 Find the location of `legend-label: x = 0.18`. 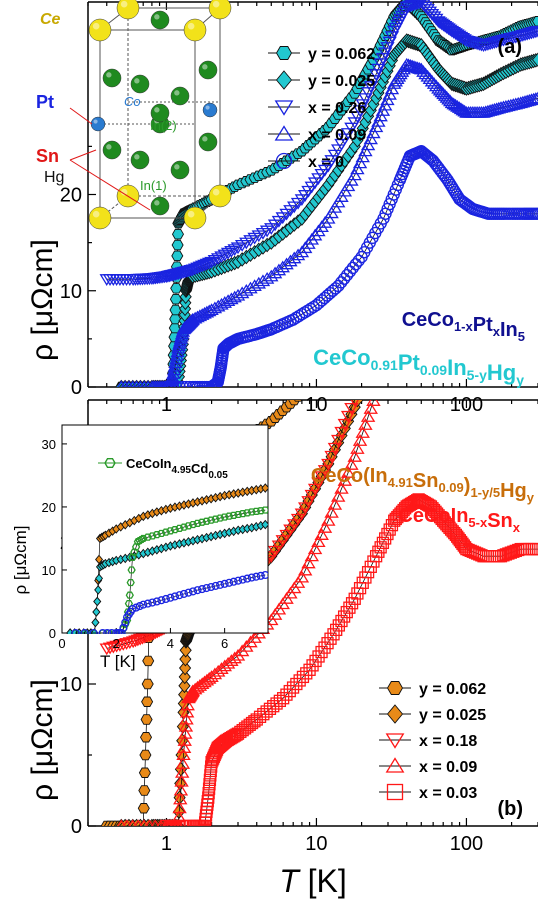

legend-label: x = 0.18 is located at coordinates (448, 741).